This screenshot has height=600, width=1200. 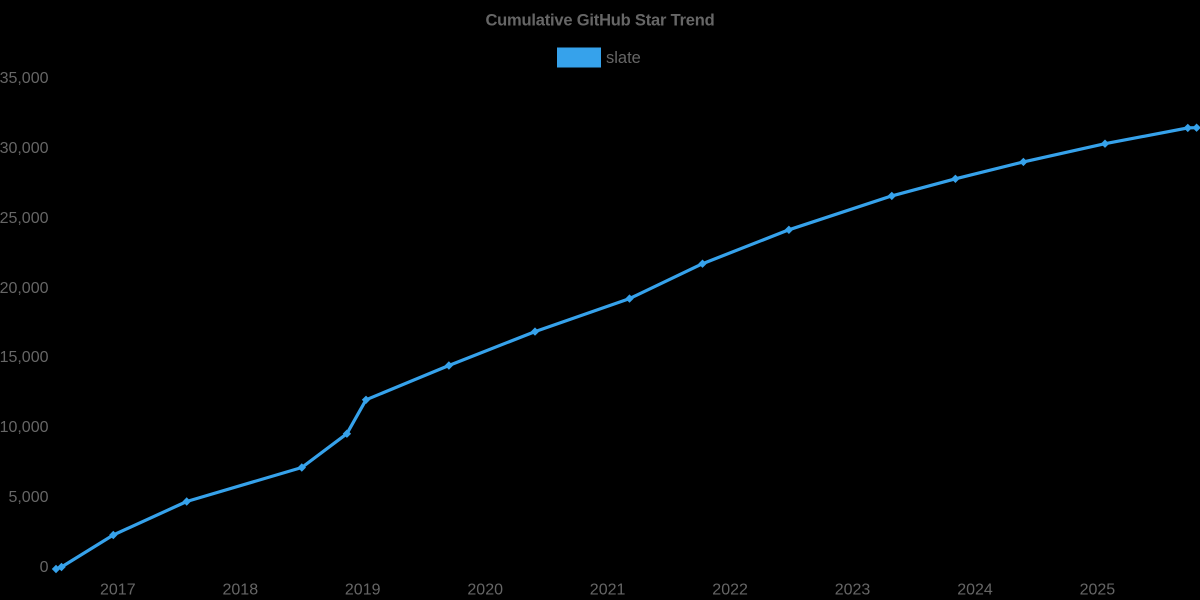 What do you see at coordinates (241, 590) in the screenshot?
I see `svg-text: 2018` at bounding box center [241, 590].